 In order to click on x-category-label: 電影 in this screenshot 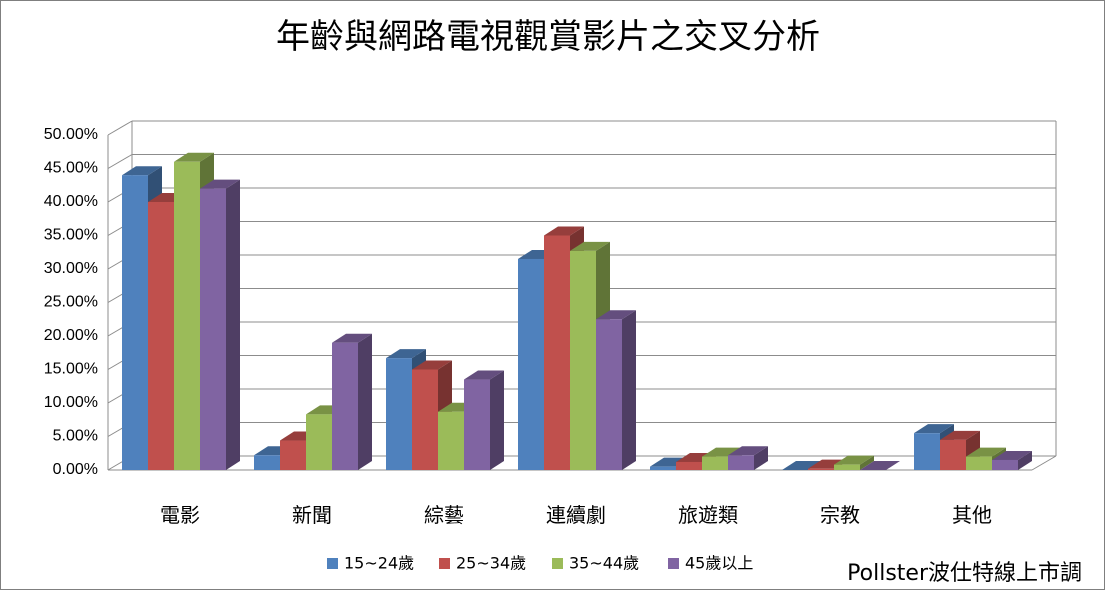, I will do `click(180, 515)`.